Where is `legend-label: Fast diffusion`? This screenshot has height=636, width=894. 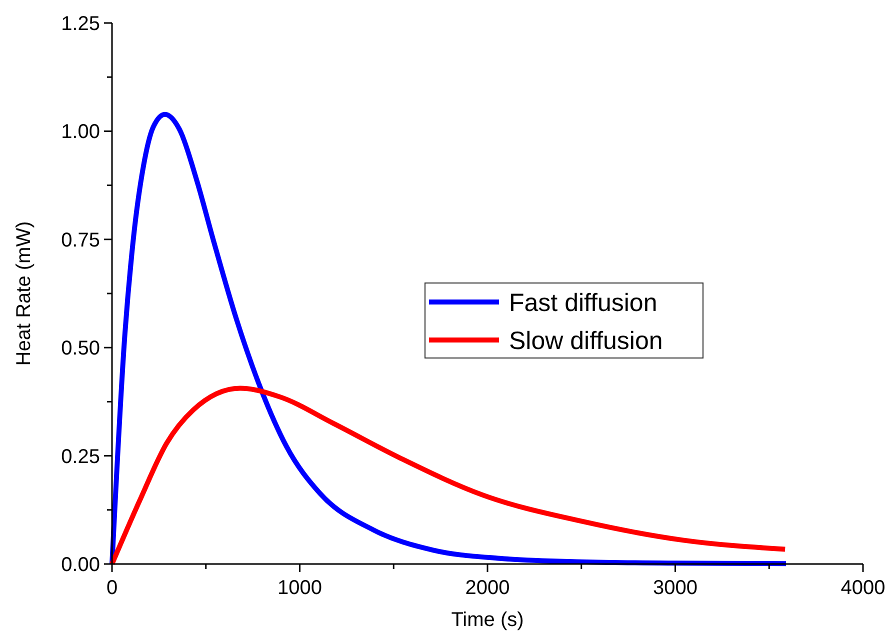 legend-label: Fast diffusion is located at coordinates (583, 302).